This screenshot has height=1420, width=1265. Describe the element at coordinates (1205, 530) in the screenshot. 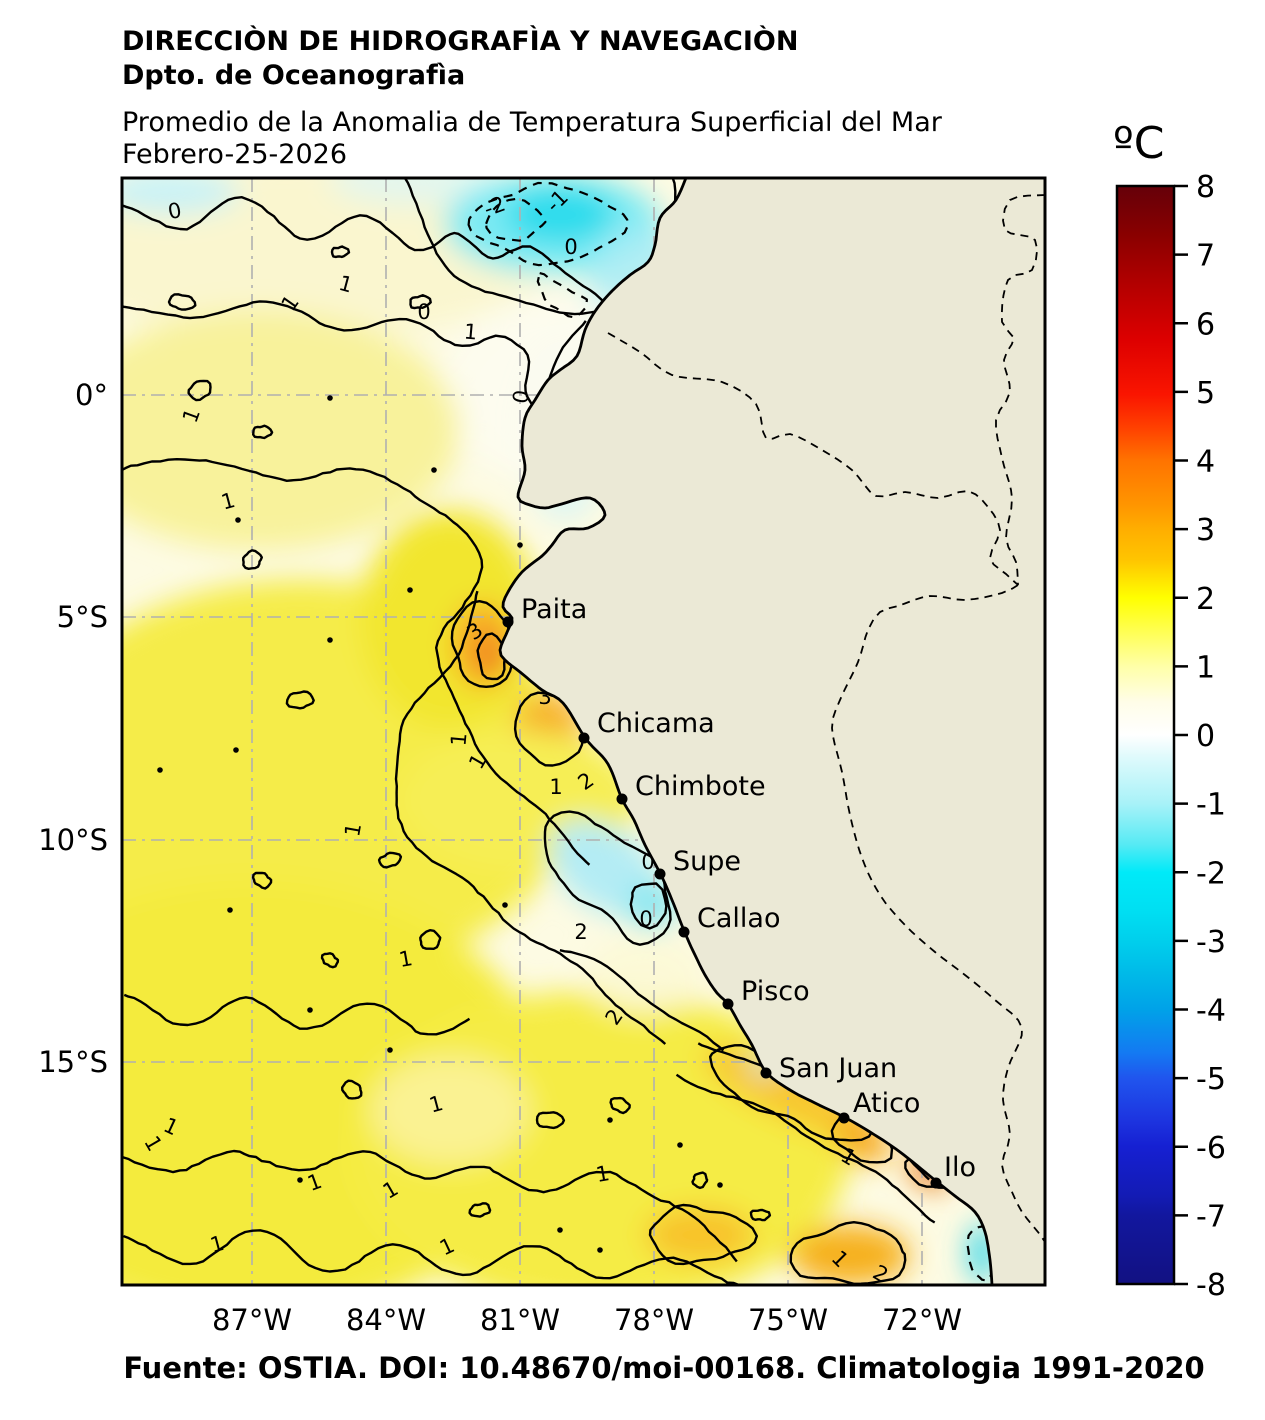

I see `colorbar-tick-label: 3` at that location.